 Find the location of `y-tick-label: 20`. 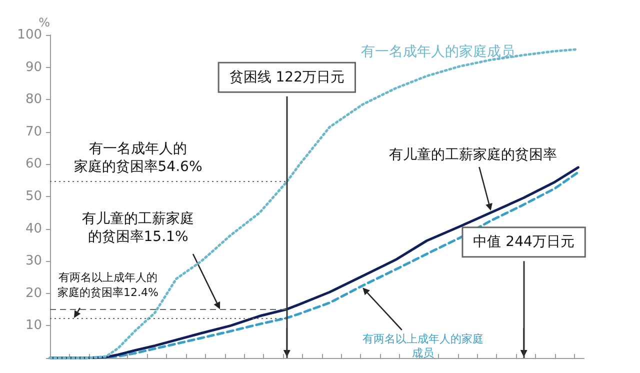

y-tick-label: 20 is located at coordinates (33, 293).